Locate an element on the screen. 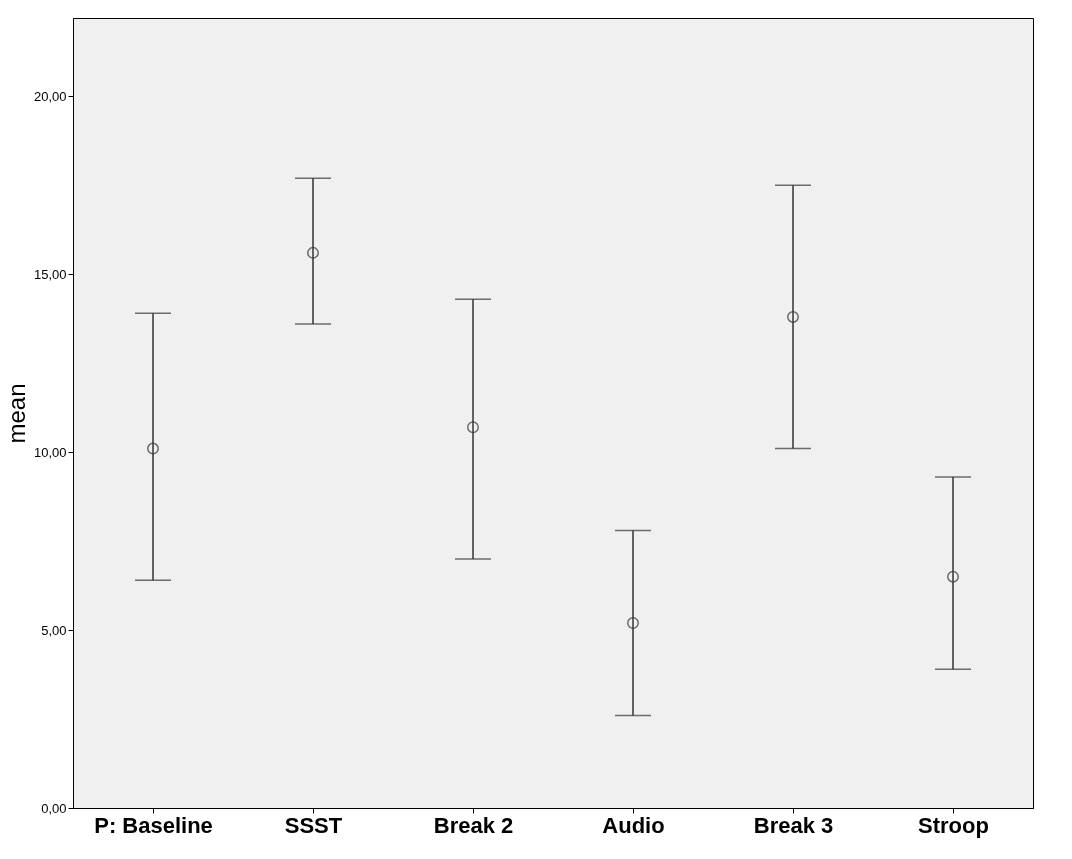 The width and height of the screenshot is (1072, 859). y-tick-label: 20,00 is located at coordinates (50, 96).